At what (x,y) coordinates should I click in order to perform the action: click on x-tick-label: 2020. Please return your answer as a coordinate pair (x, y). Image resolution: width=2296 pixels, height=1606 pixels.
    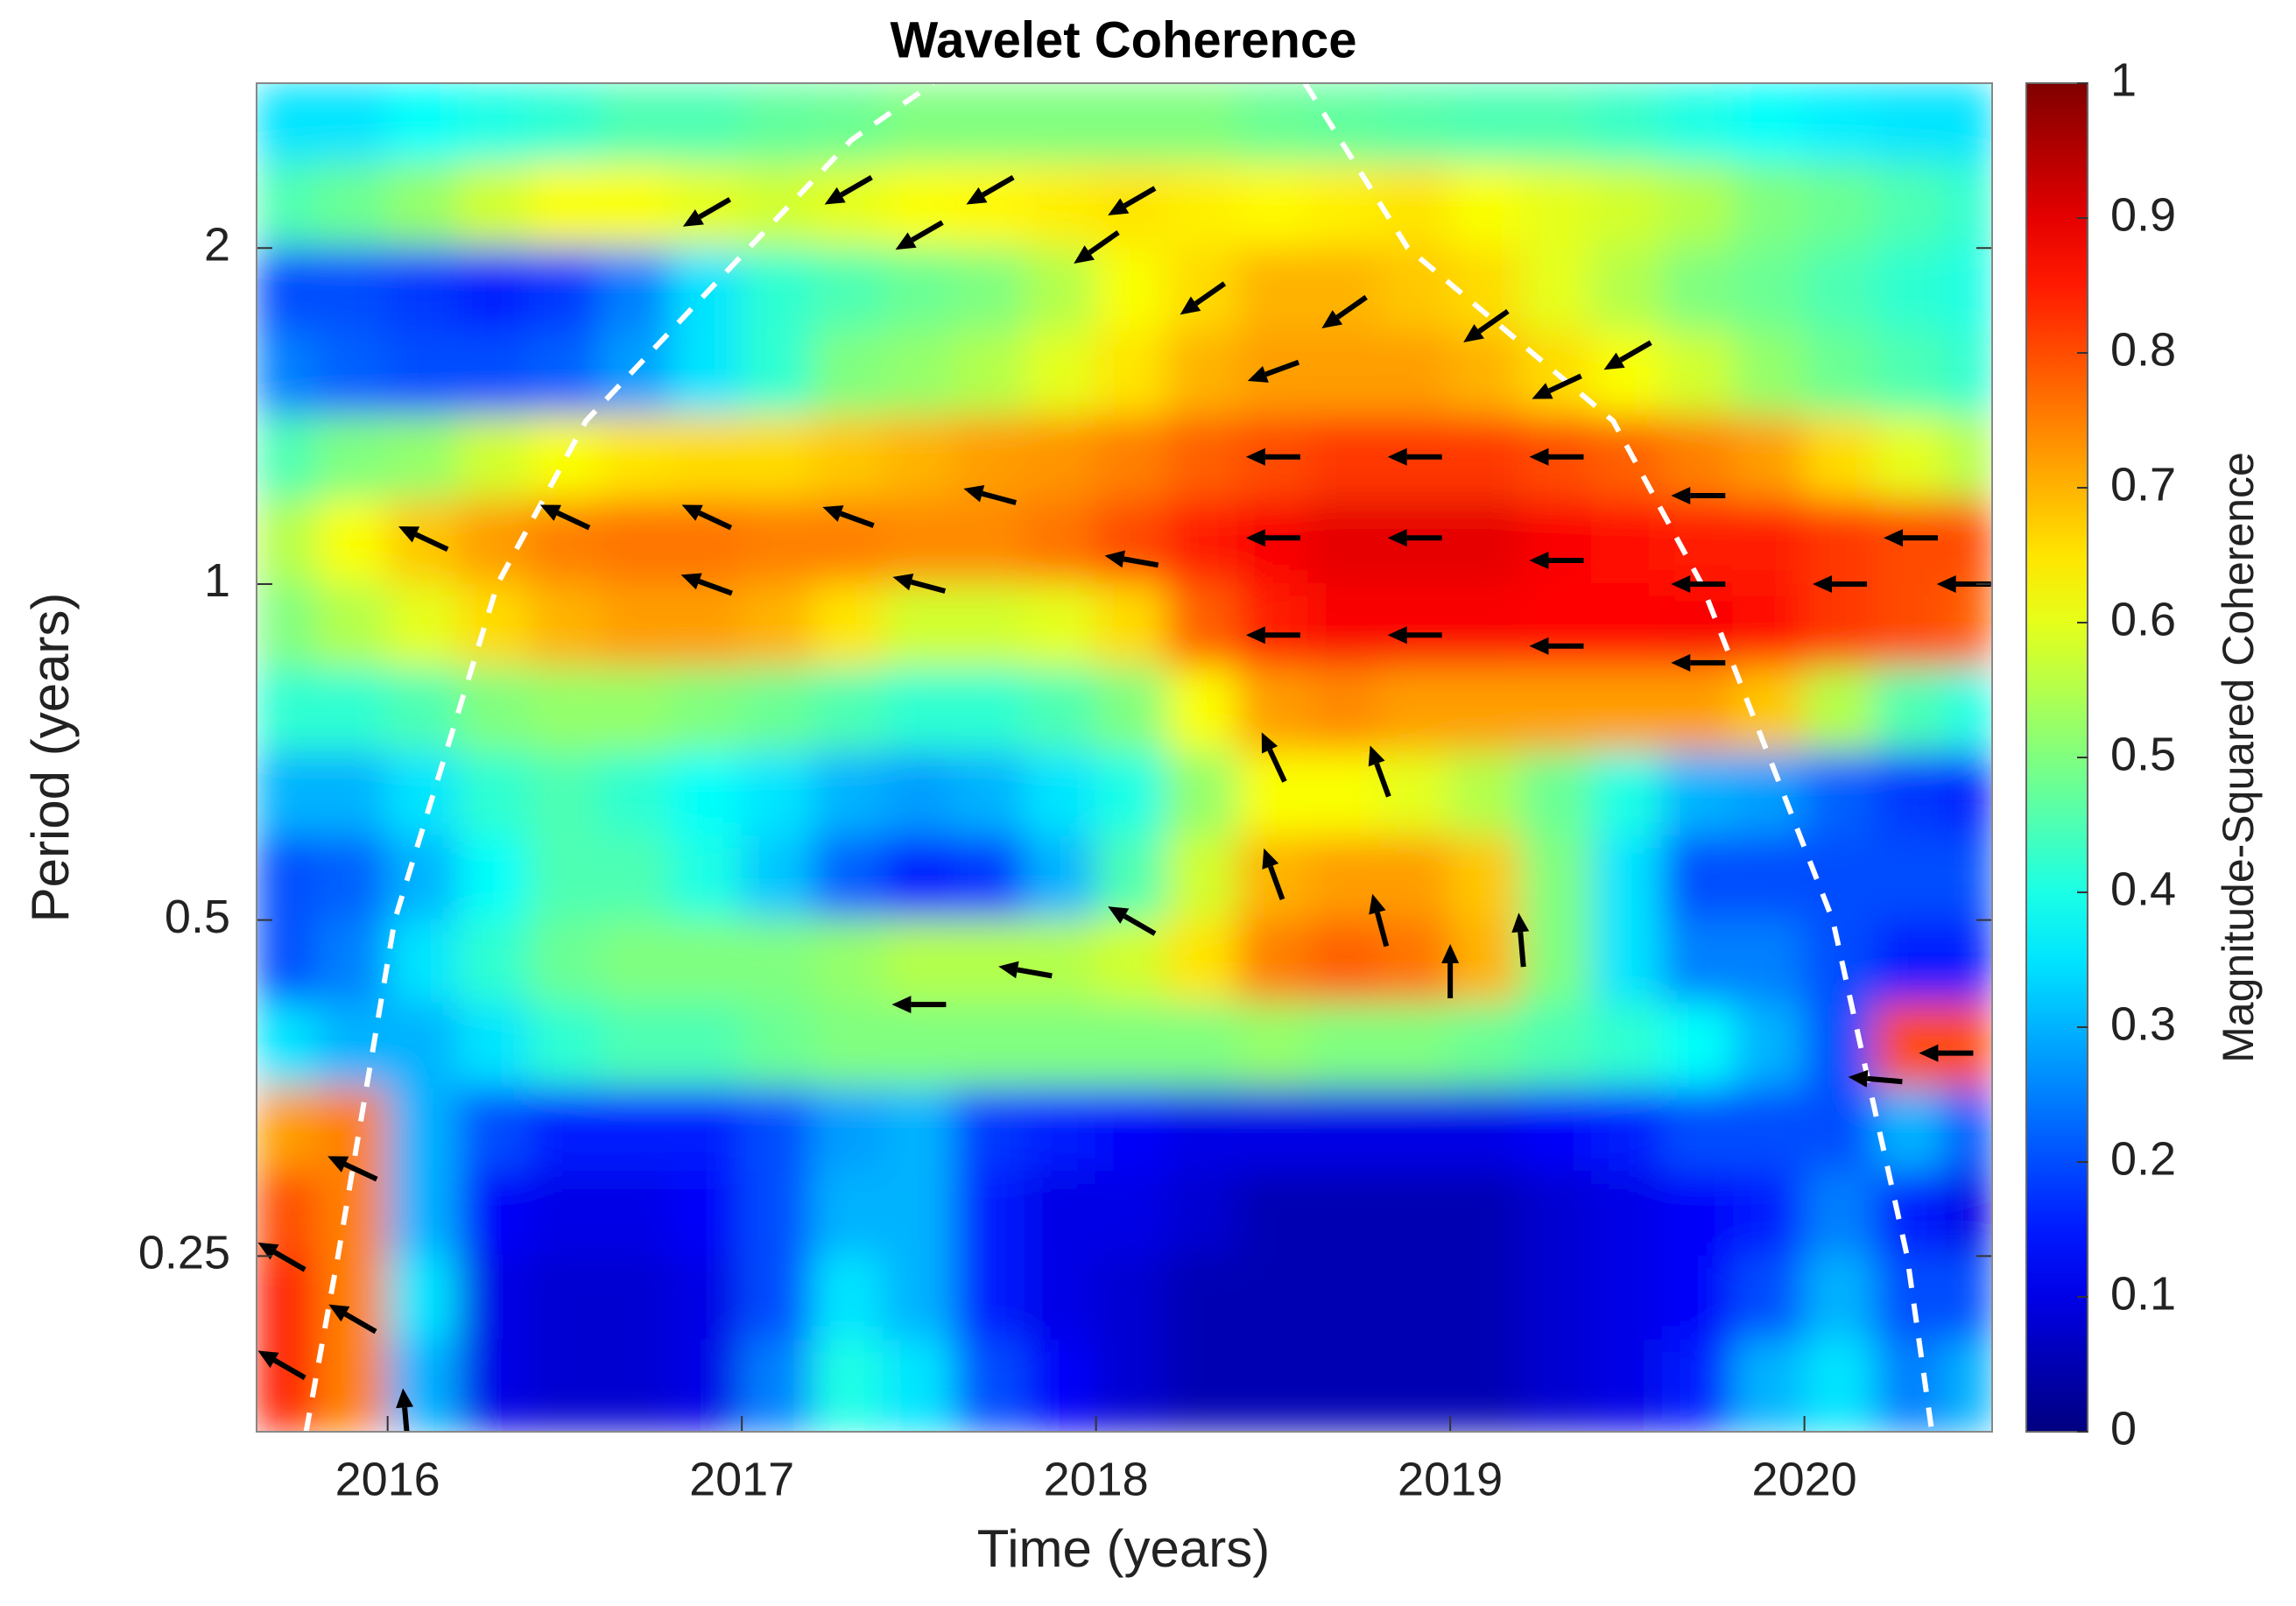
    Looking at the image, I should click on (1804, 1479).